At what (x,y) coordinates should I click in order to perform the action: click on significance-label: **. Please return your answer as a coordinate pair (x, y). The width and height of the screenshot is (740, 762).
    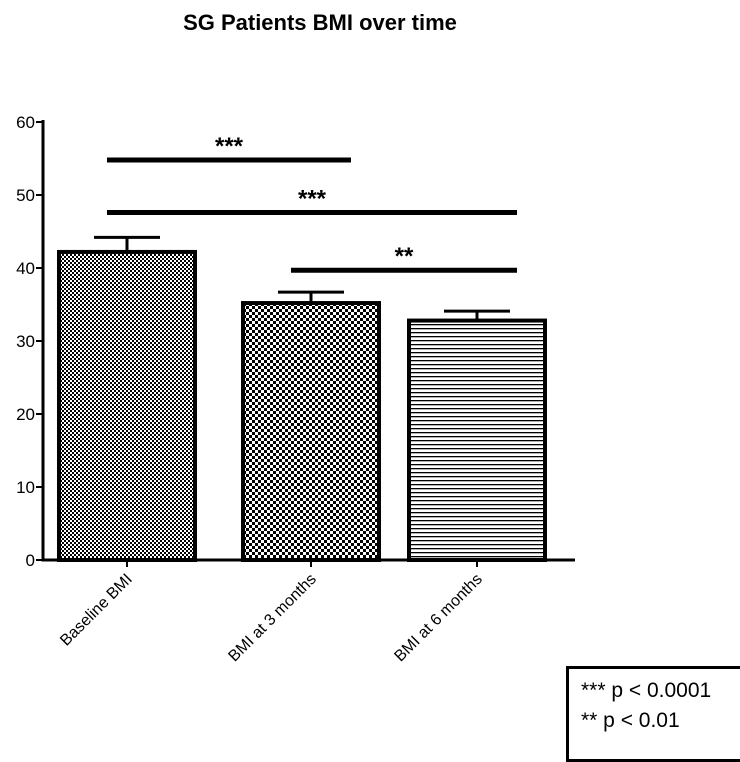
    Looking at the image, I should click on (404, 256).